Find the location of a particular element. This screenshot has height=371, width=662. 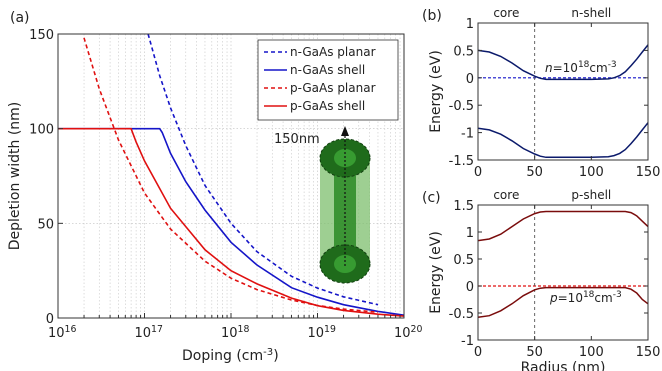

legend-entry: p-GaAs planar is located at coordinates (333, 88).